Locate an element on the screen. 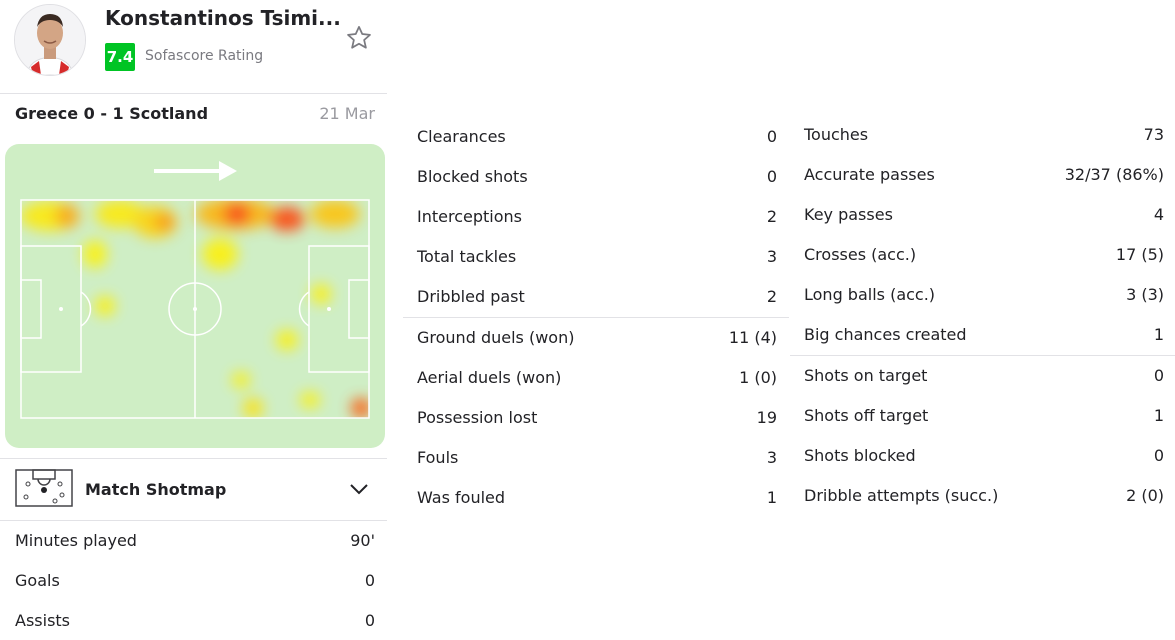 This screenshot has width=1175, height=640. stat-row-interceptions: Interceptions 2 is located at coordinates (597, 216).